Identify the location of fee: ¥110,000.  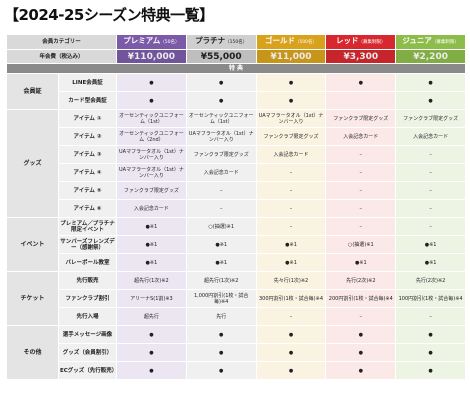
(151, 56).